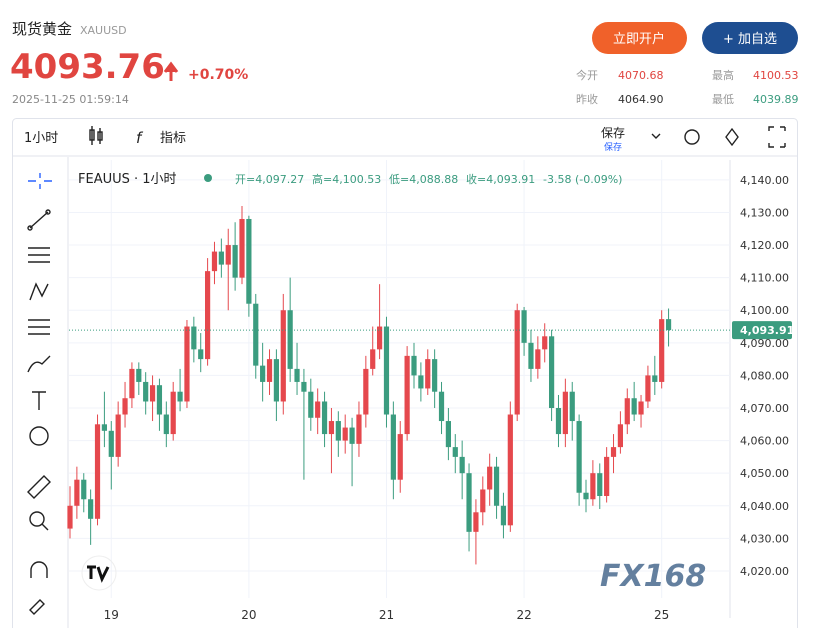  I want to click on open-account-button, so click(639, 38).